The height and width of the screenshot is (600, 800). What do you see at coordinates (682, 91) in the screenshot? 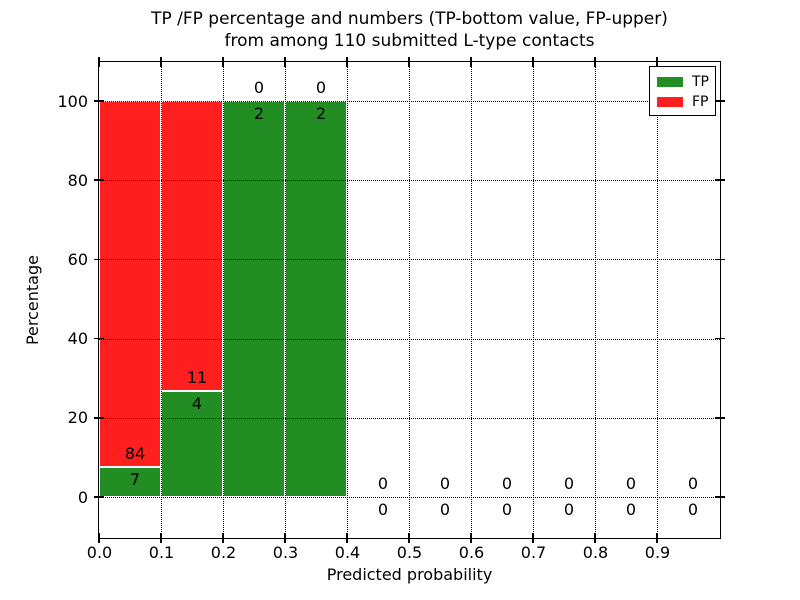
I see `legend: TP FP` at bounding box center [682, 91].